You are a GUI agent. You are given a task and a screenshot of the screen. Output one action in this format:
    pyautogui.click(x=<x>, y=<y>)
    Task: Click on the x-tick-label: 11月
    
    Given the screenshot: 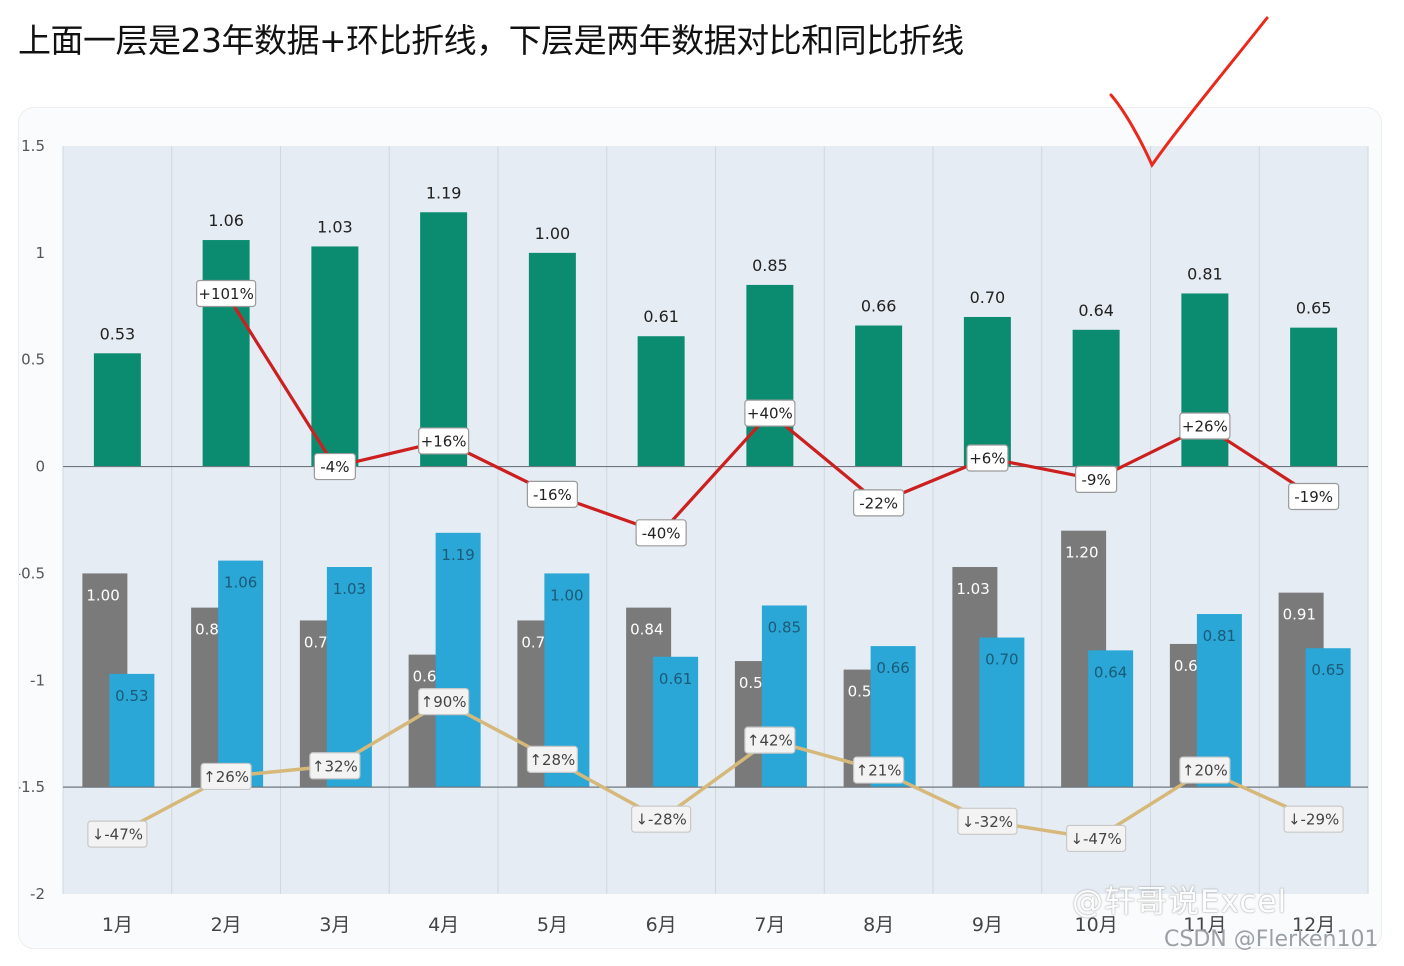 What is the action you would take?
    pyautogui.click(x=1204, y=925)
    